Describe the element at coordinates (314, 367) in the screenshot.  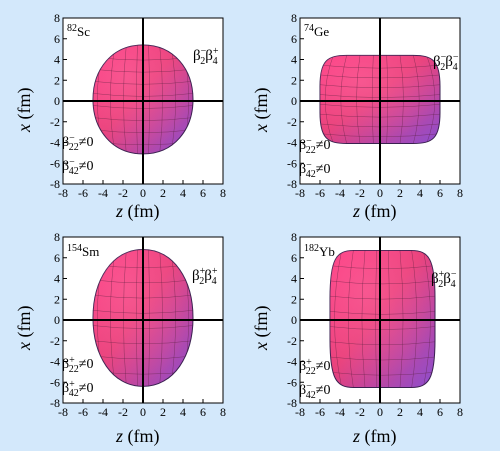
I see `condition-22: β+ 22≠0` at that location.